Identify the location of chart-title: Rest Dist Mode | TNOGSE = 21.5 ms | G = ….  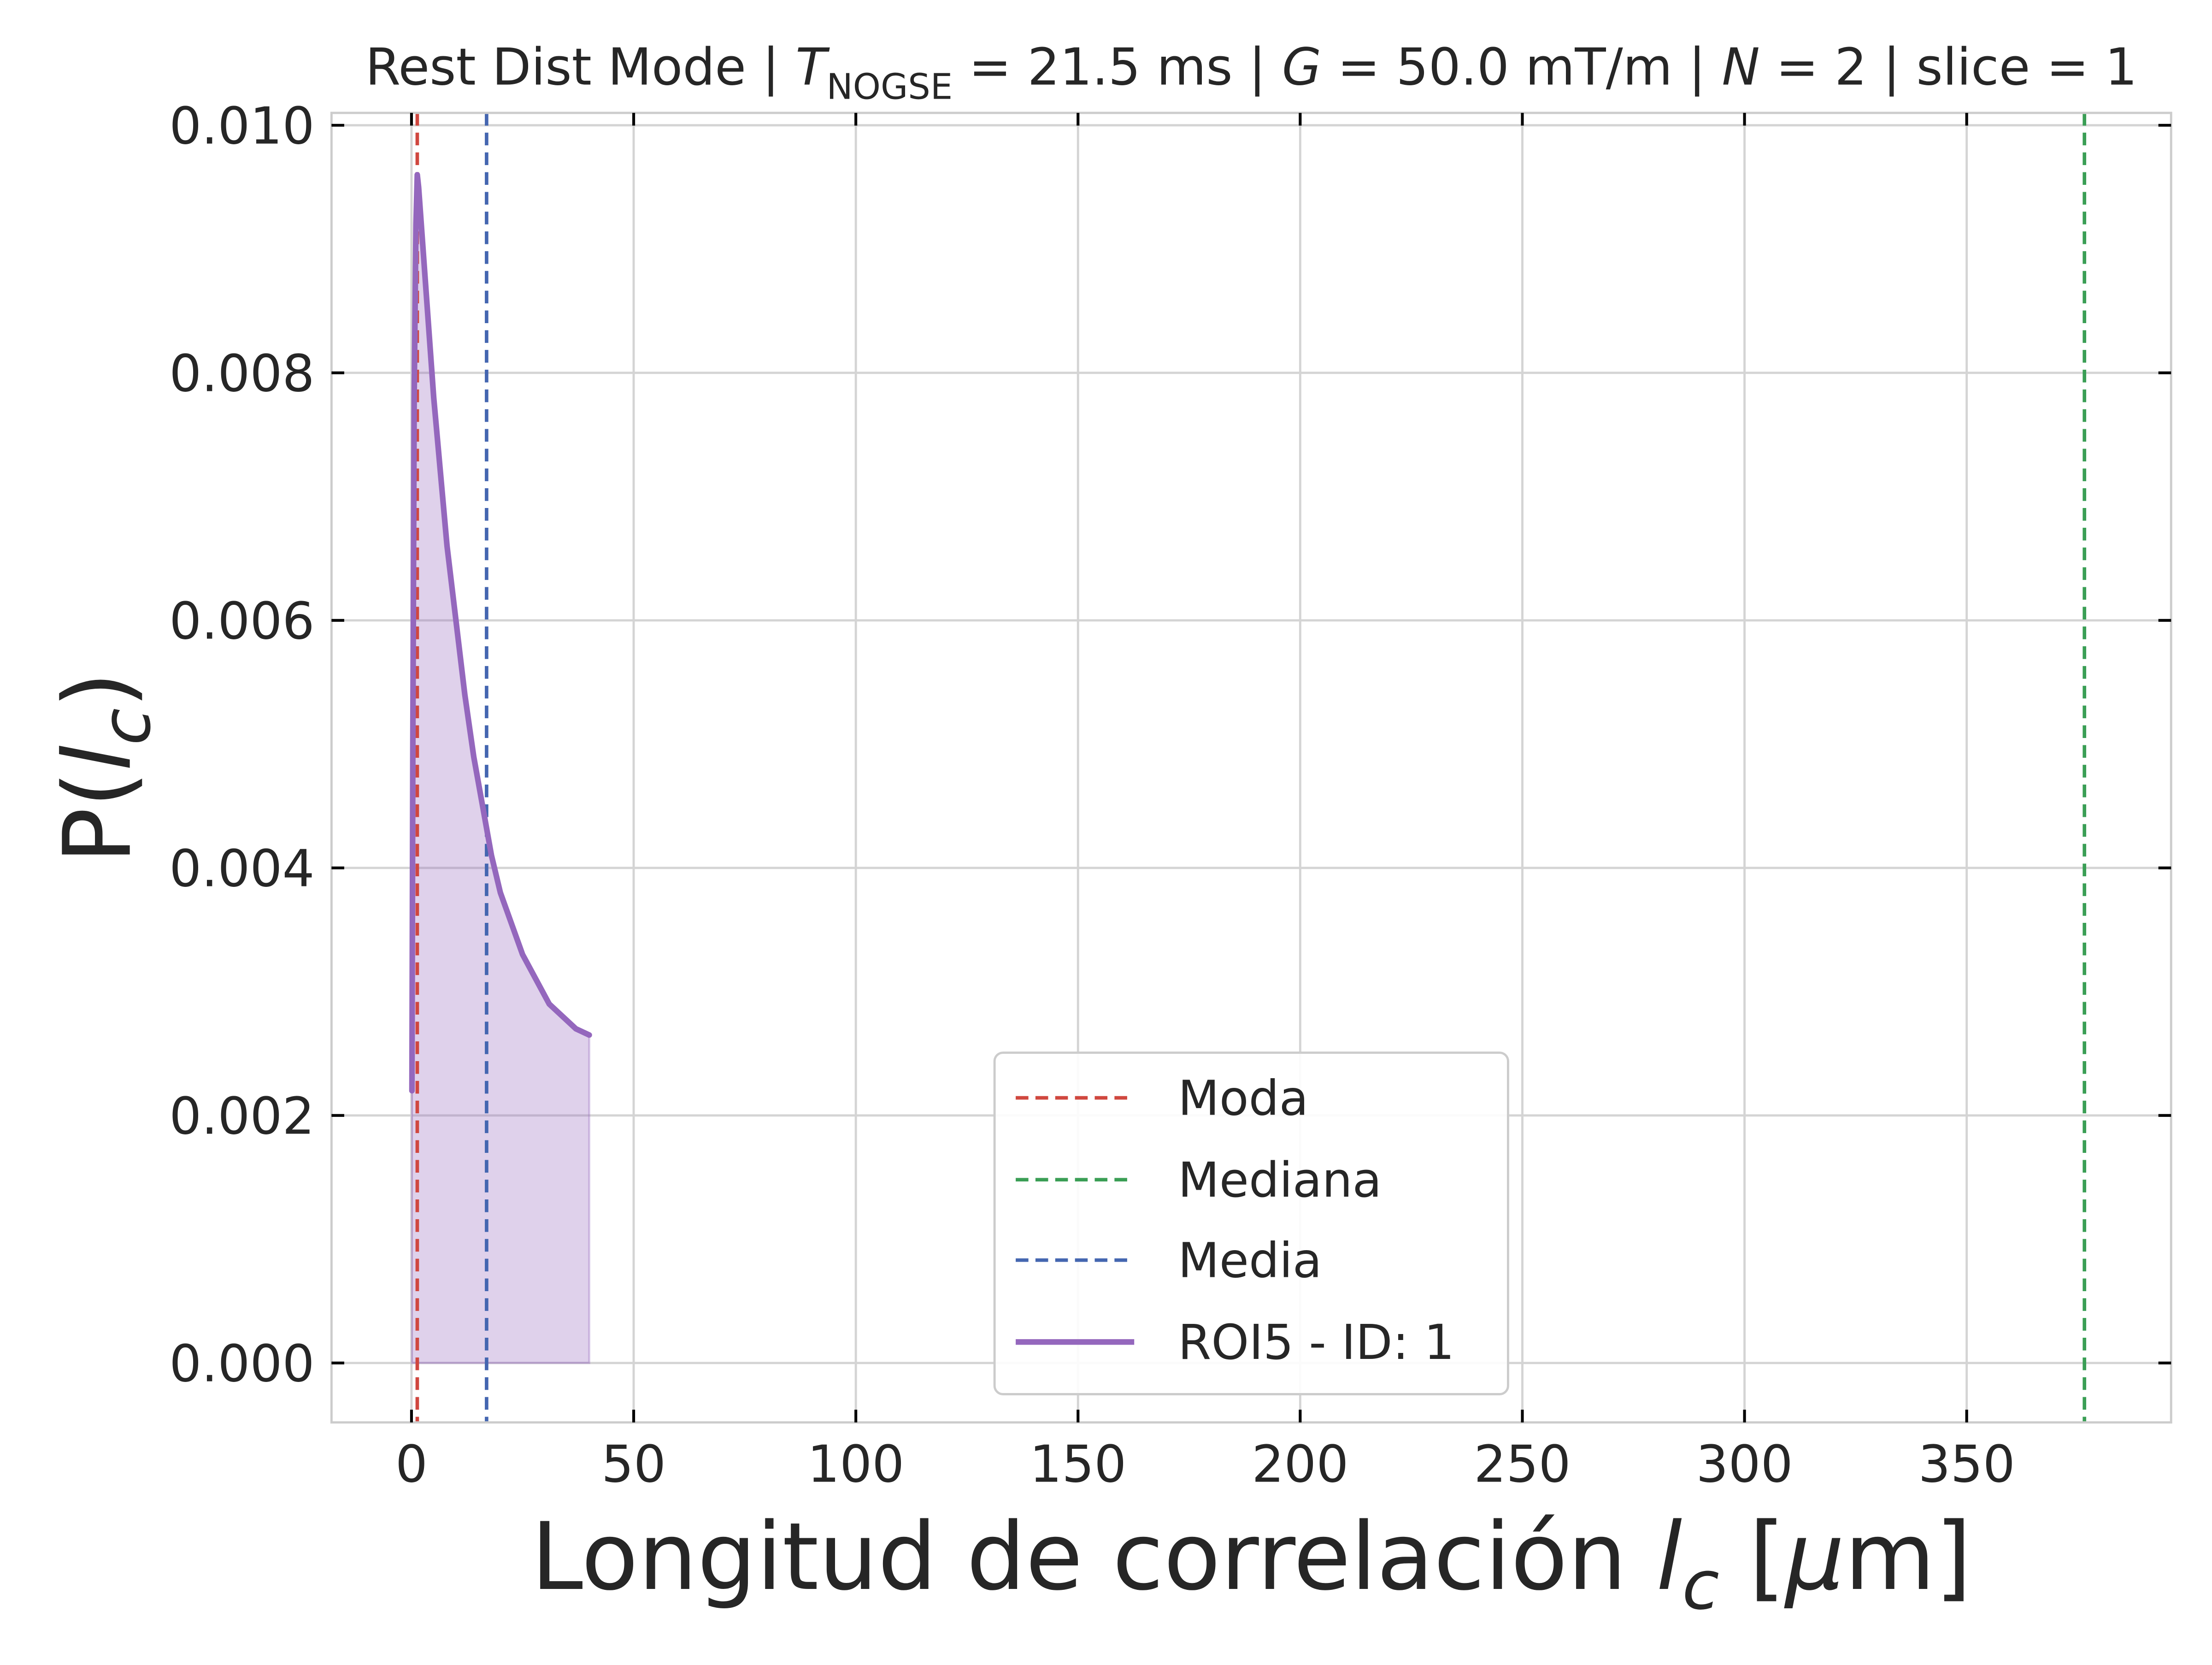
(1251, 73).